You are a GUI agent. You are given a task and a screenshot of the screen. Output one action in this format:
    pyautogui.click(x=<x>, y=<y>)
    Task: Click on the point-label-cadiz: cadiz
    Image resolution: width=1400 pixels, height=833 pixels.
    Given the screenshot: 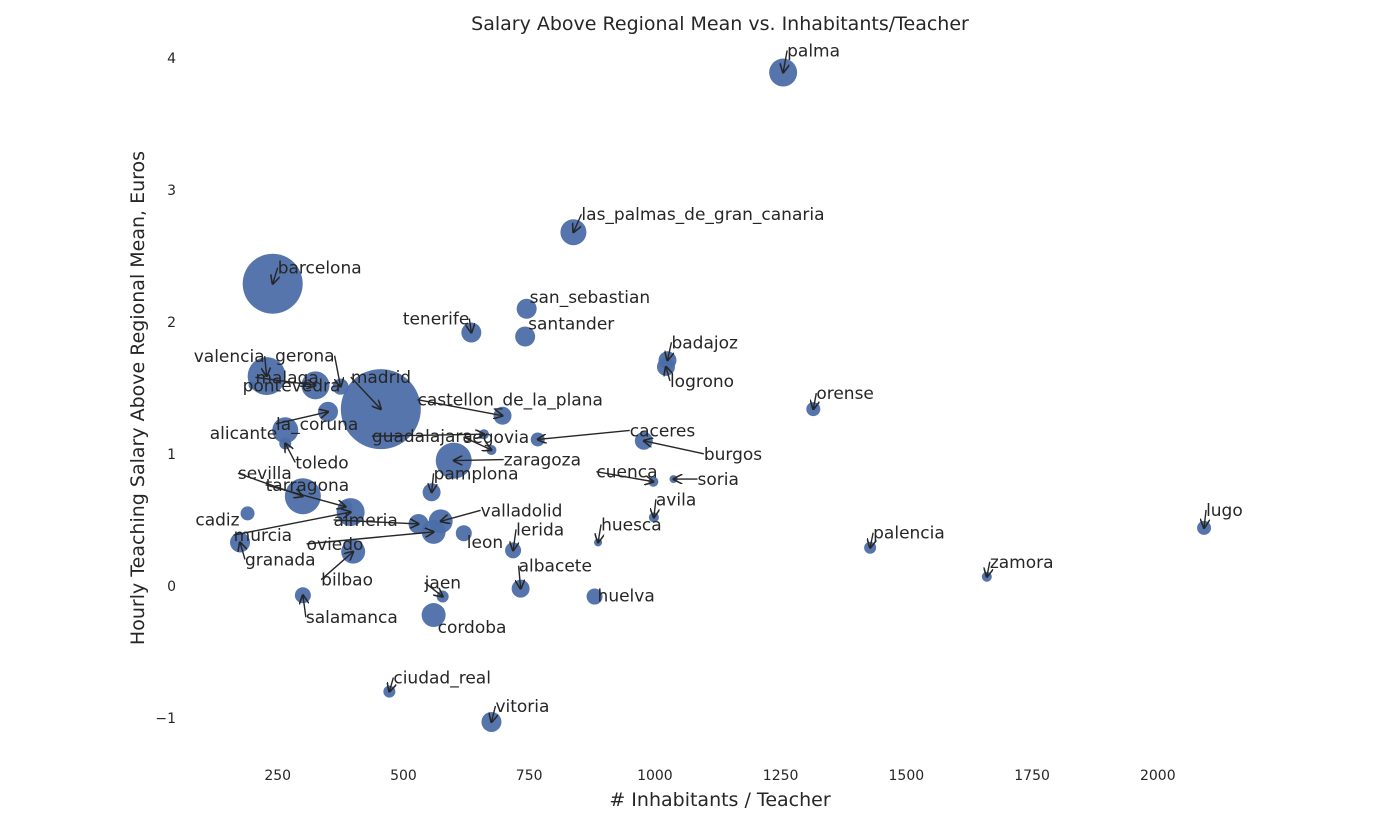 What is the action you would take?
    pyautogui.click(x=217, y=520)
    